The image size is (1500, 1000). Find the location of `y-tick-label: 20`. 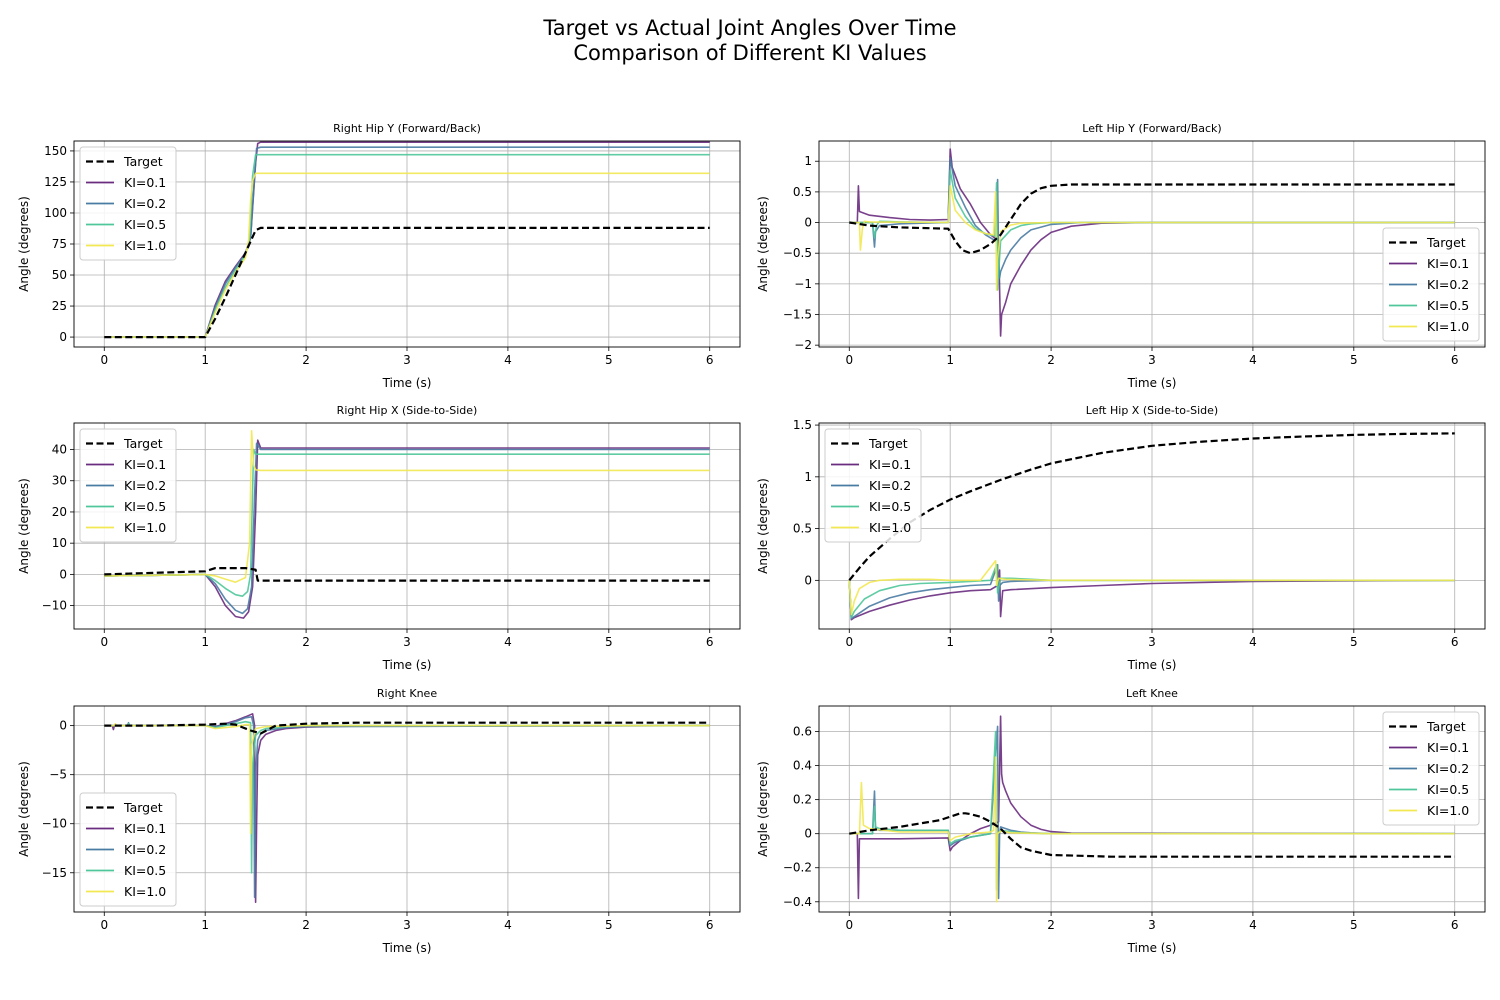

y-tick-label: 20 is located at coordinates (59, 512).